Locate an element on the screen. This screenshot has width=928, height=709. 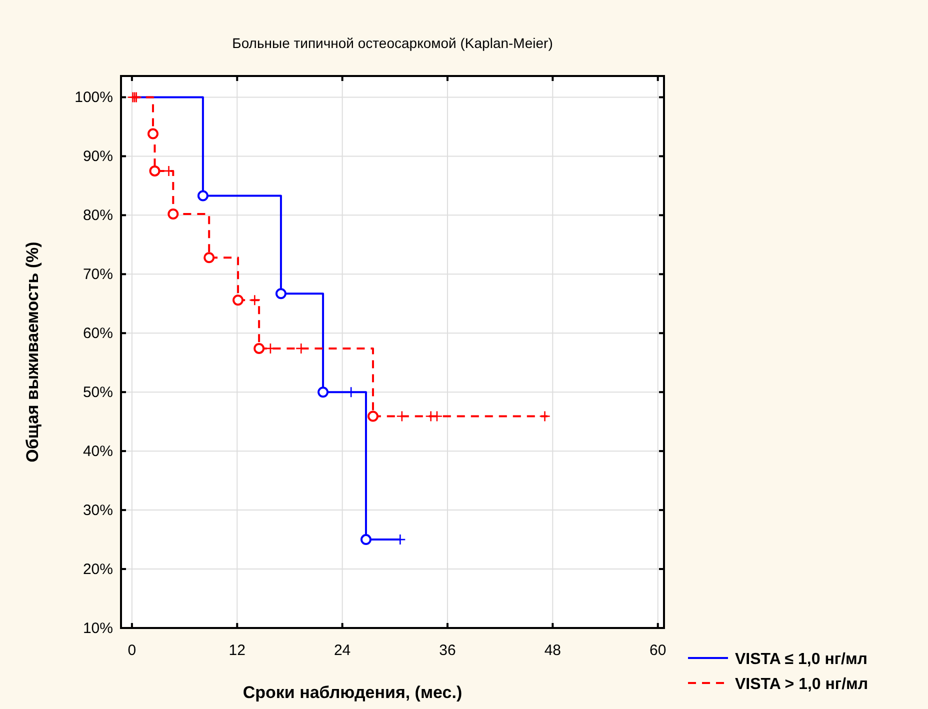
x-tick-label: 48 is located at coordinates (553, 650).